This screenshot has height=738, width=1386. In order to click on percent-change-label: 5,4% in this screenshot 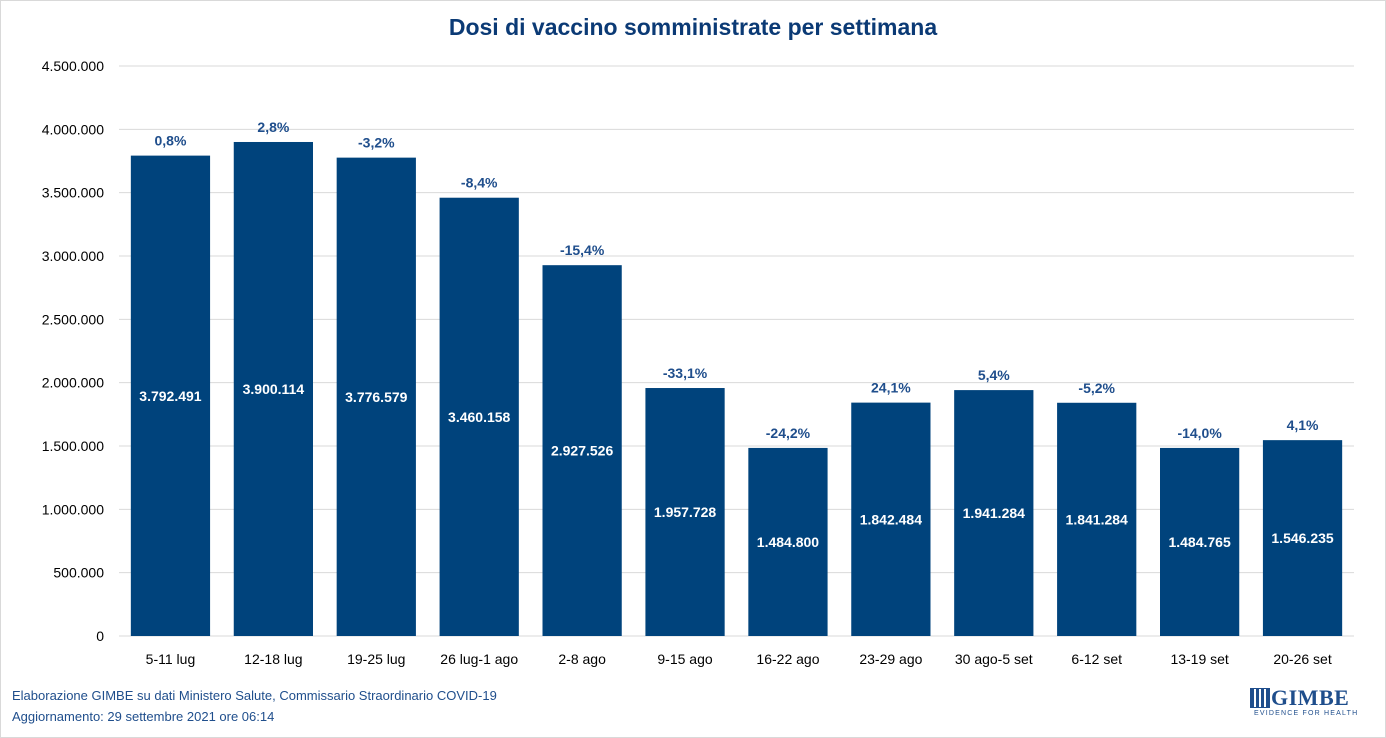, I will do `click(994, 375)`.